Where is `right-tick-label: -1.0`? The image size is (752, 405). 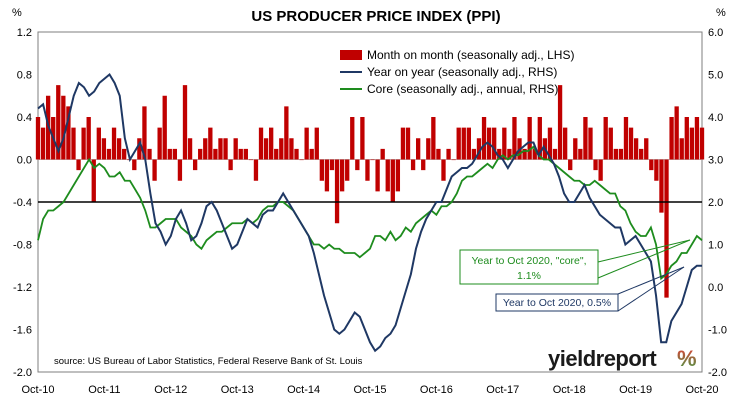
right-tick-label: -1.0 is located at coordinates (717, 331).